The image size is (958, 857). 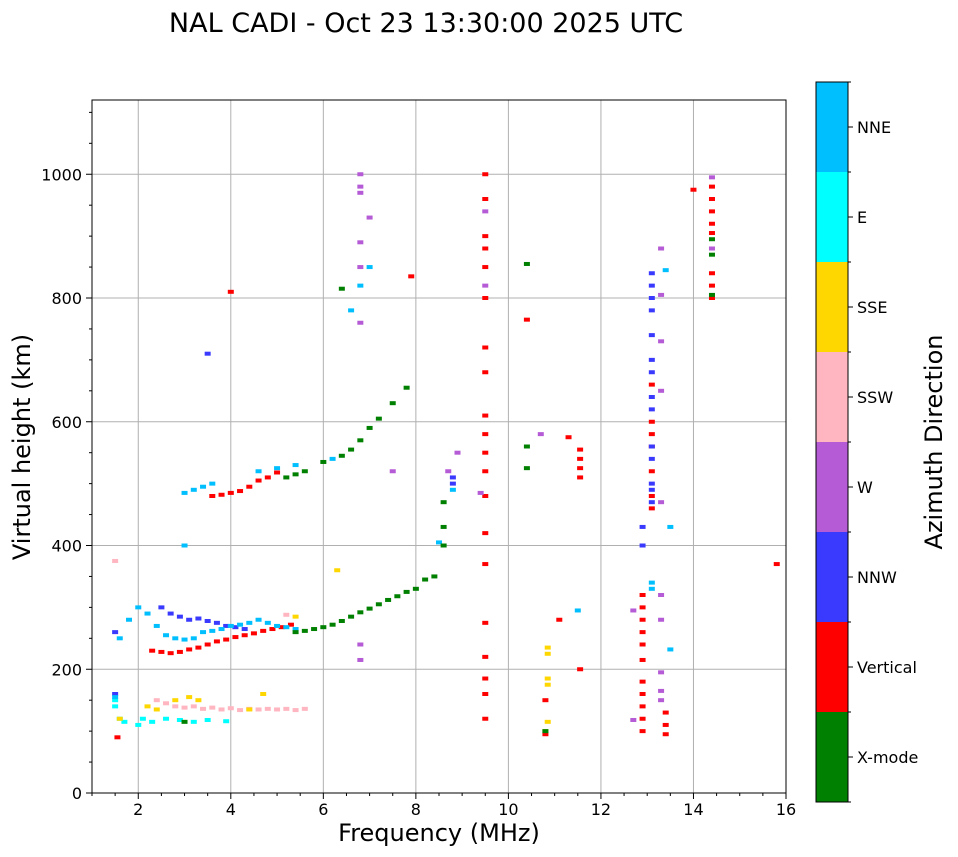 What do you see at coordinates (865, 487) in the screenshot?
I see `colorbar-tick-label: W` at bounding box center [865, 487].